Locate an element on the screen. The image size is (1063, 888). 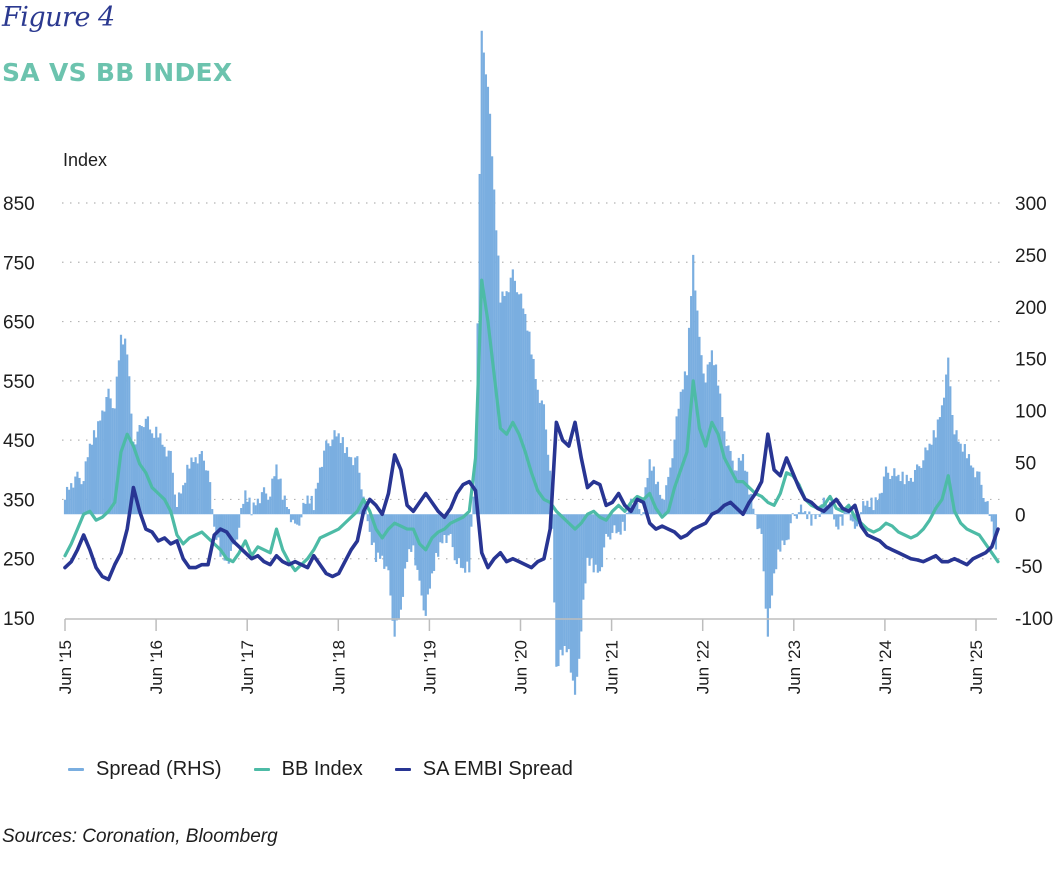
x-tick-label: Jun '21 is located at coordinates (612, 667).